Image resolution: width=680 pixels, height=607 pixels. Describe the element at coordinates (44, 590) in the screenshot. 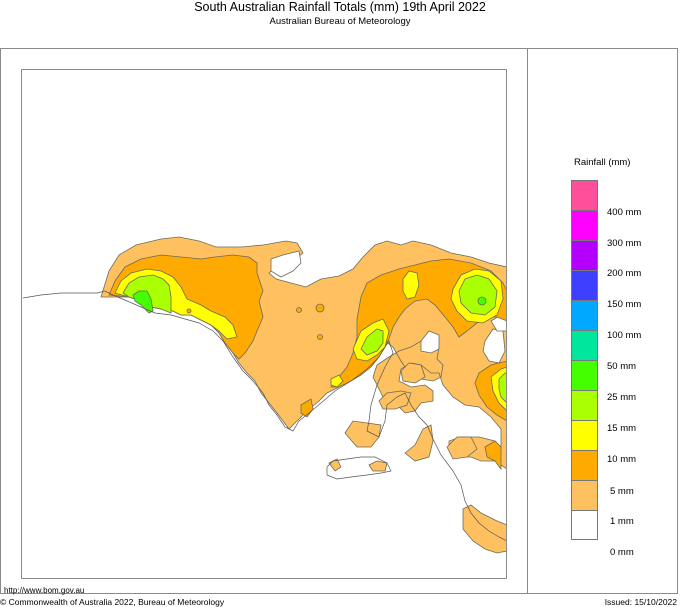

I see `website-url: http://www.bom.gov.au` at that location.